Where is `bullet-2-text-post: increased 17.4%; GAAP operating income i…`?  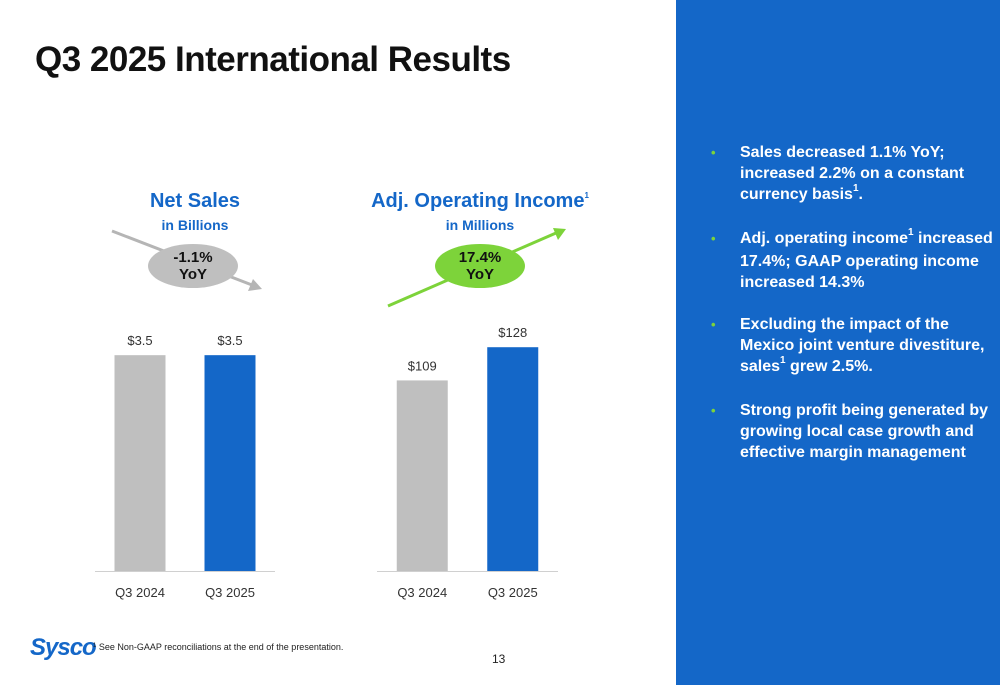
bullet-2-text-post: increased 17.4%; GAAP operating income i… is located at coordinates (866, 260).